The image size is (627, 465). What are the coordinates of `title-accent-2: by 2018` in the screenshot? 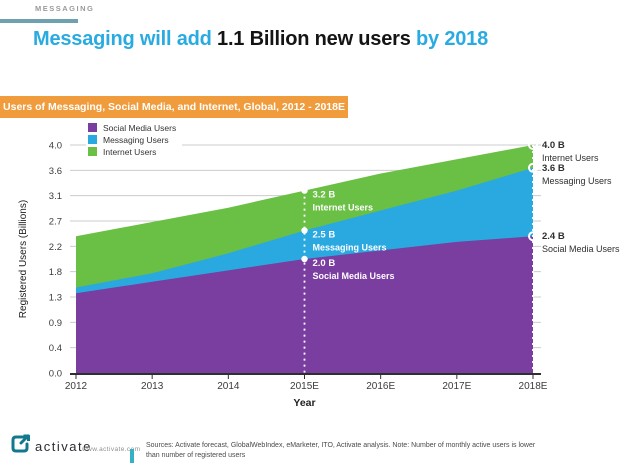 It's located at (449, 39).